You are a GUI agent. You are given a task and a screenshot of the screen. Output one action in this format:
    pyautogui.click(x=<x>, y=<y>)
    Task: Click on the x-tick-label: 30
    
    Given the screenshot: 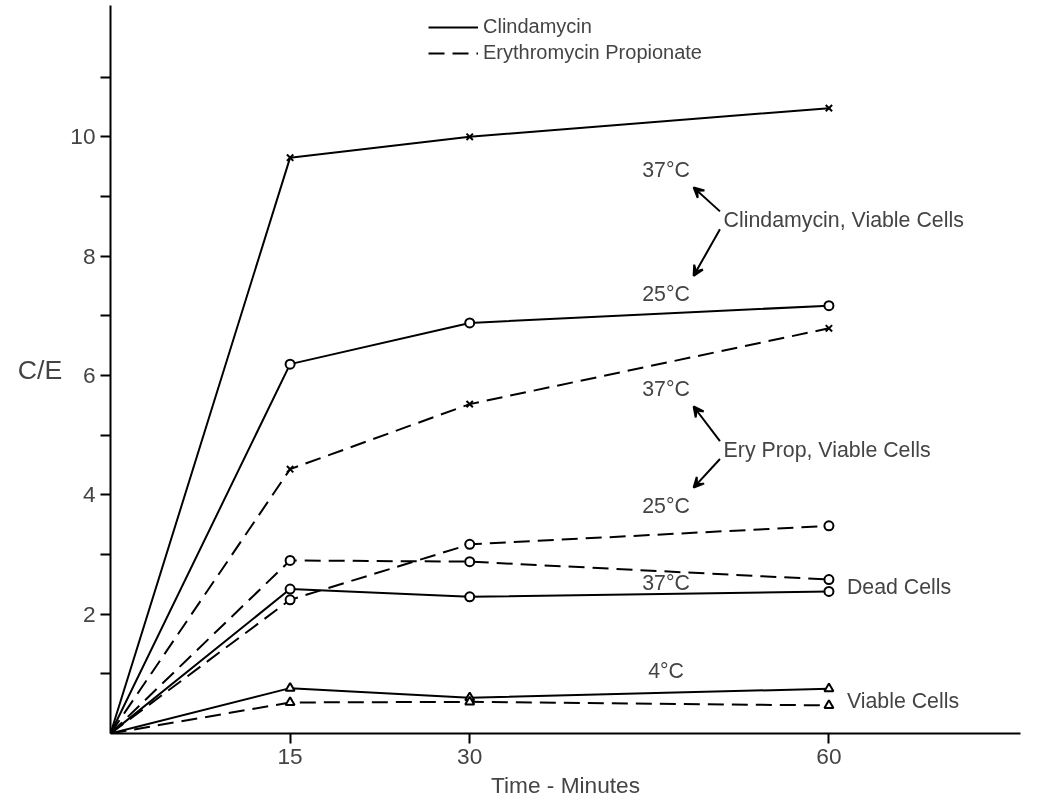 What is the action you would take?
    pyautogui.click(x=470, y=755)
    